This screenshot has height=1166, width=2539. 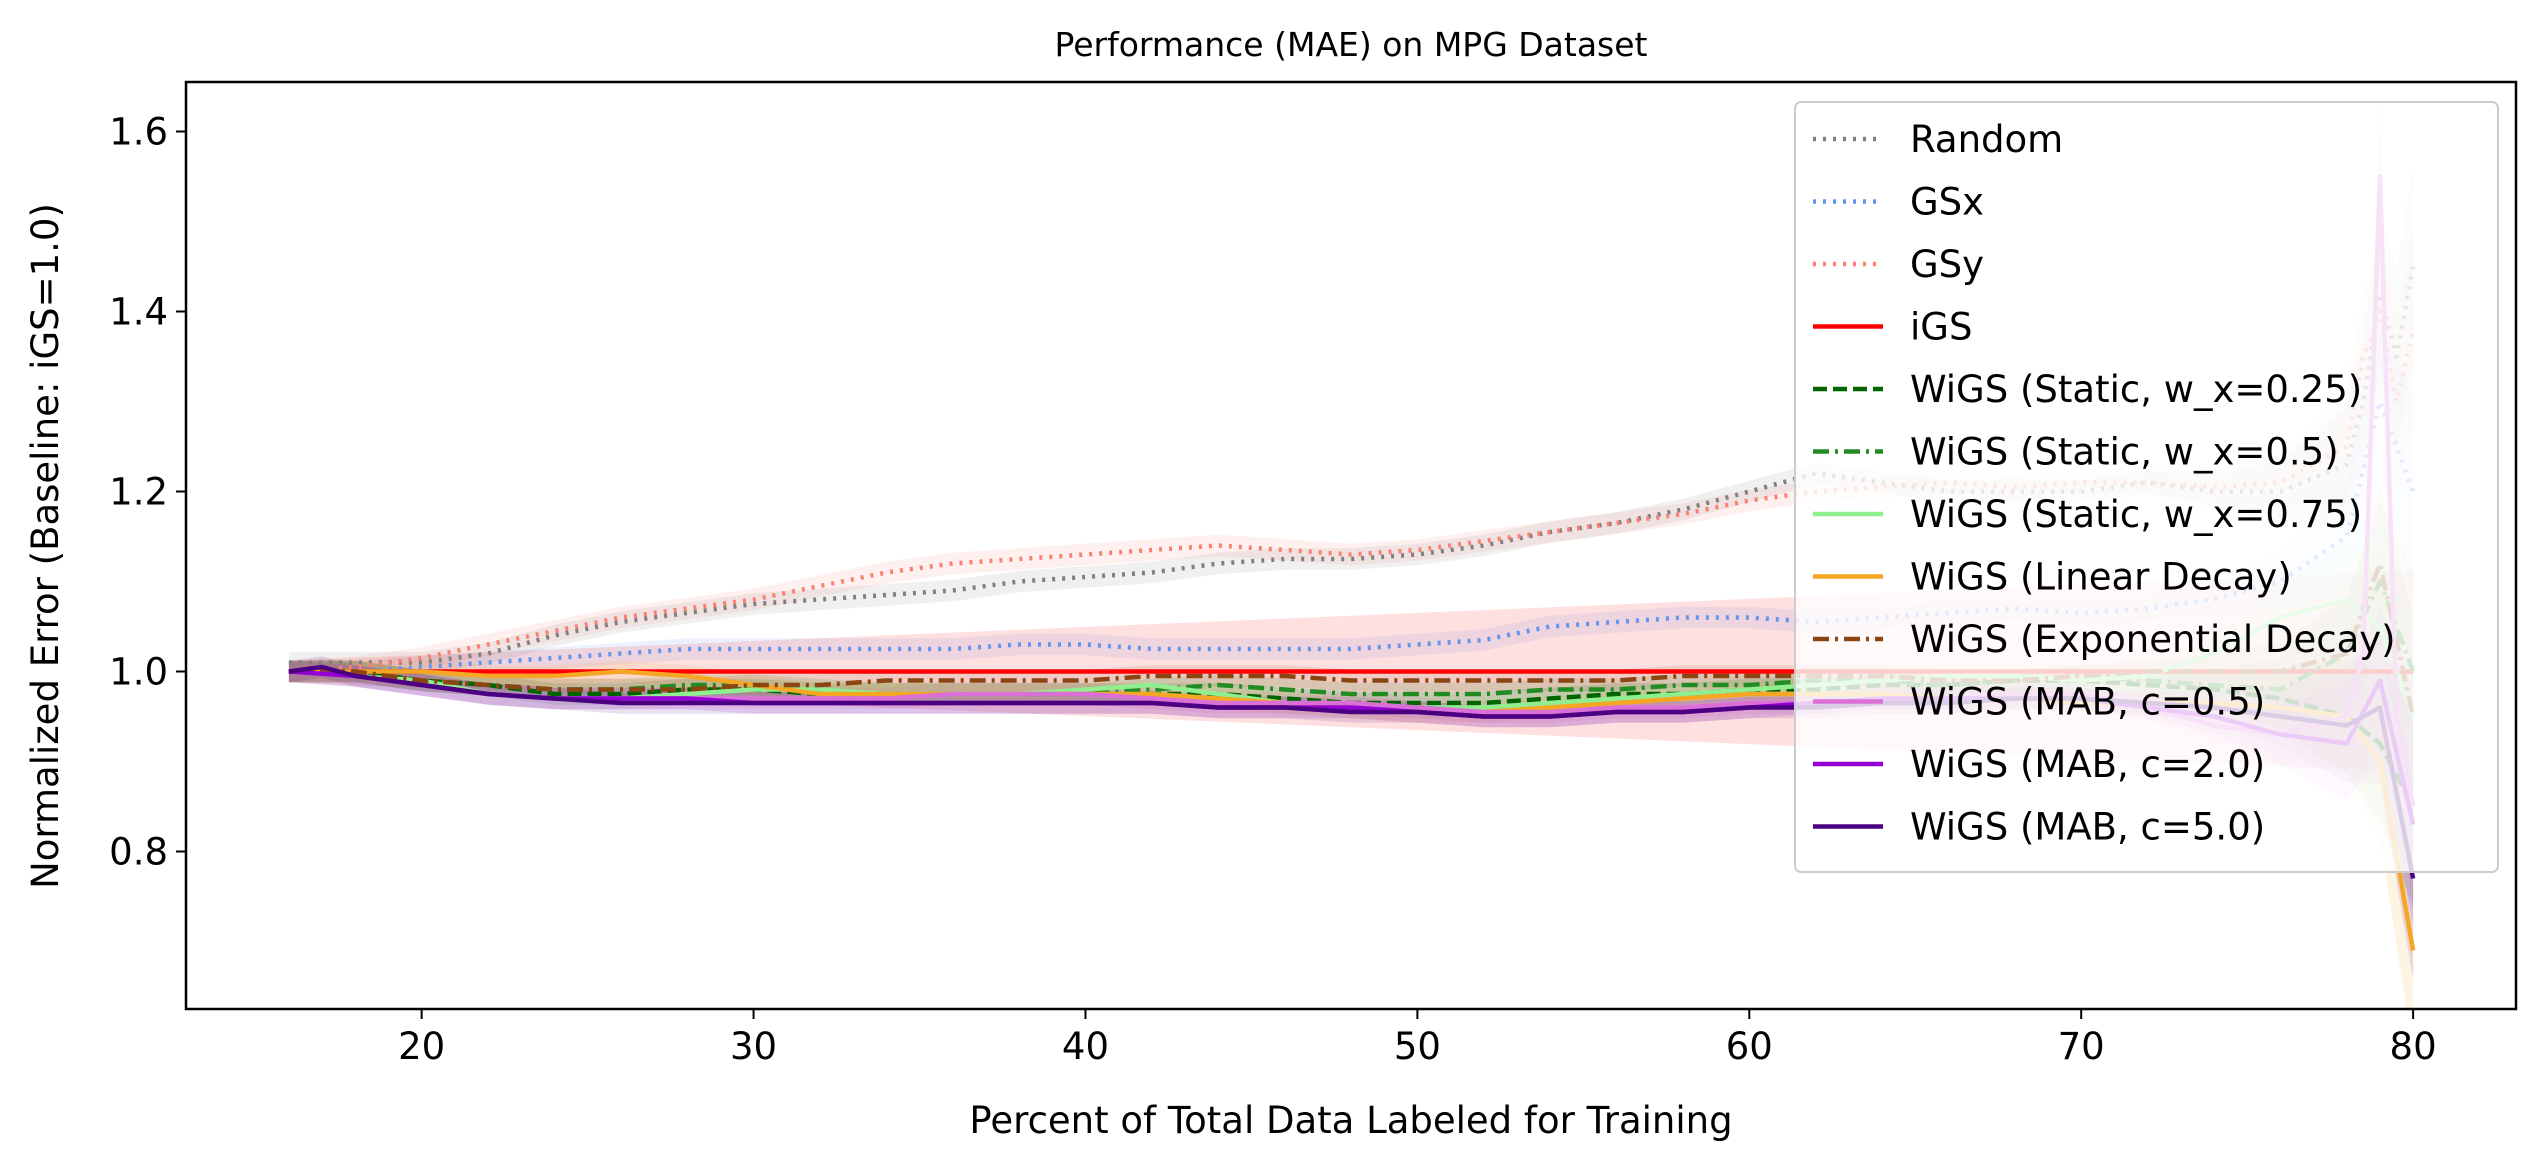 I want to click on wigs-static-w-x-0-5-line, so click(x=1352, y=638).